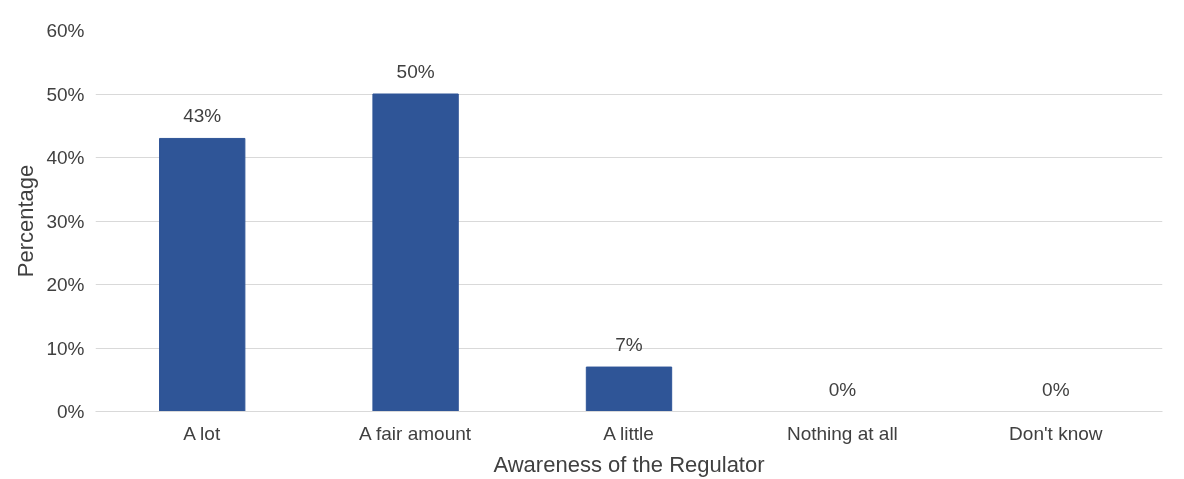 Image resolution: width=1184 pixels, height=479 pixels. Describe the element at coordinates (65, 30) in the screenshot. I see `y-tick-label: 60%` at that location.